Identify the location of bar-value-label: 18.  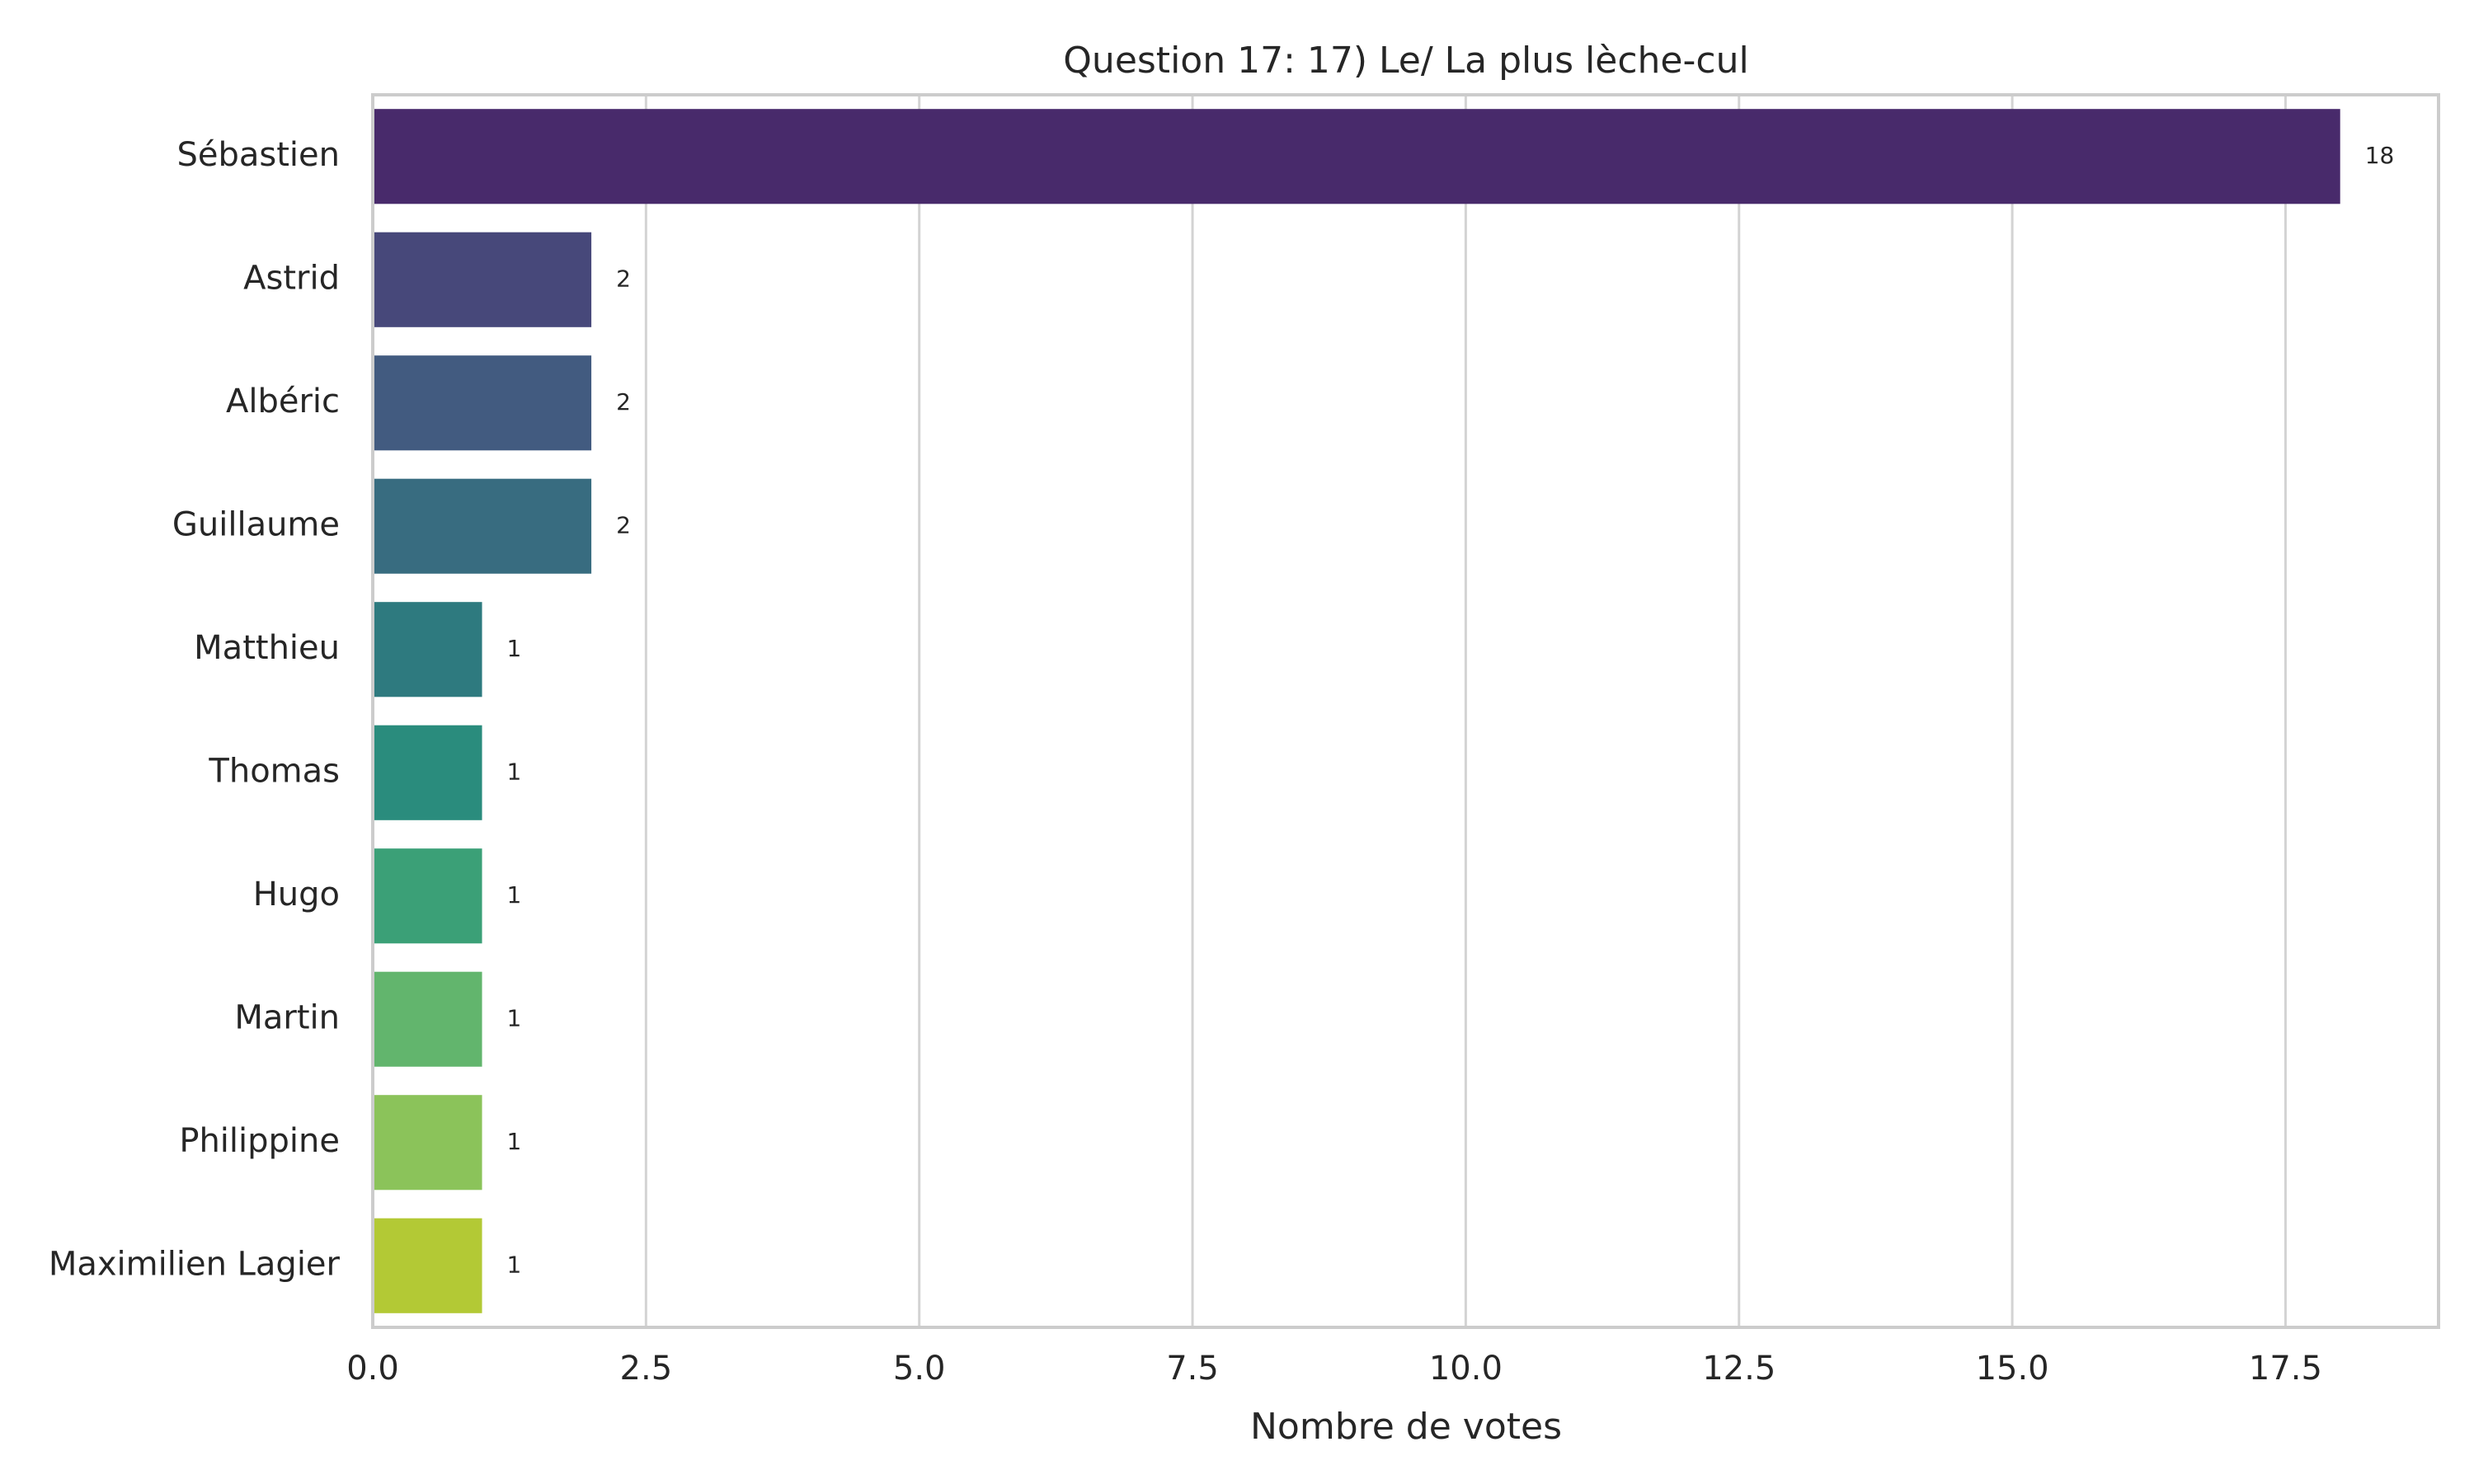
(2380, 155).